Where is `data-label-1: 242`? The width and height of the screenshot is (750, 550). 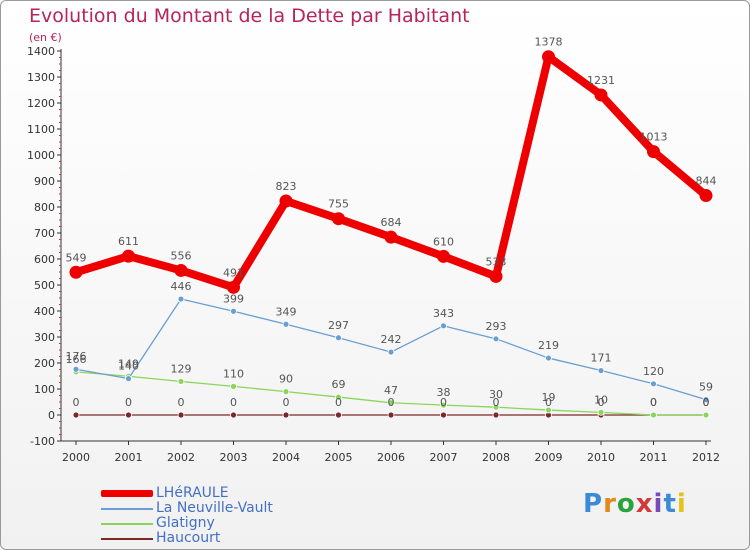
data-label-1: 242 is located at coordinates (391, 339).